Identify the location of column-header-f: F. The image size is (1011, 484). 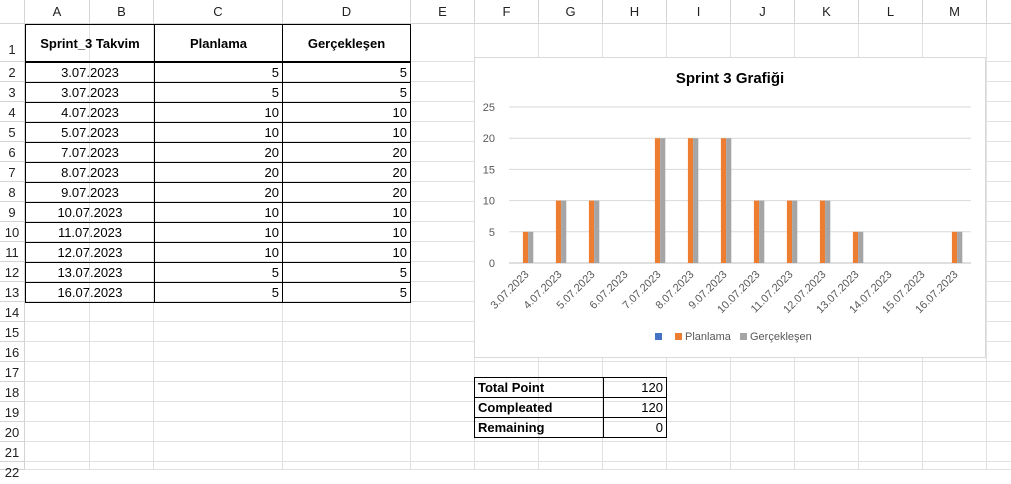
(507, 12).